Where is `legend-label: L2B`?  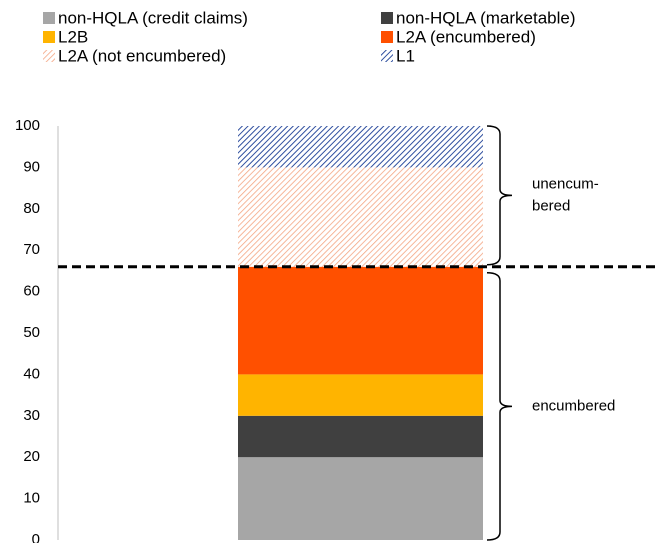 legend-label: L2B is located at coordinates (73, 36).